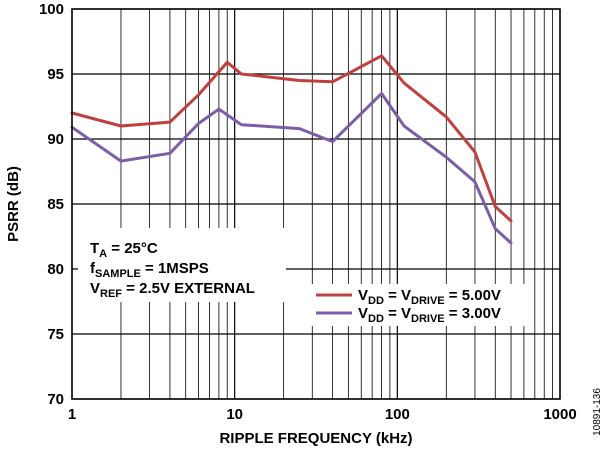 The width and height of the screenshot is (610, 454). What do you see at coordinates (597, 412) in the screenshot?
I see `figure-id: 10891-136` at bounding box center [597, 412].